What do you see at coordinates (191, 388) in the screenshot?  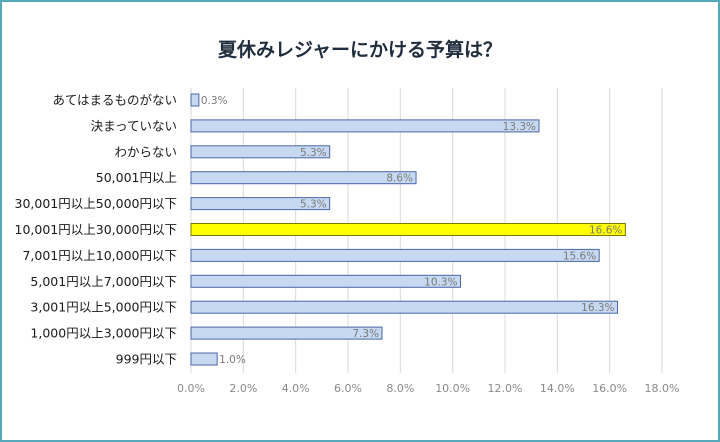 I see `x-tick-label: 0.0%` at bounding box center [191, 388].